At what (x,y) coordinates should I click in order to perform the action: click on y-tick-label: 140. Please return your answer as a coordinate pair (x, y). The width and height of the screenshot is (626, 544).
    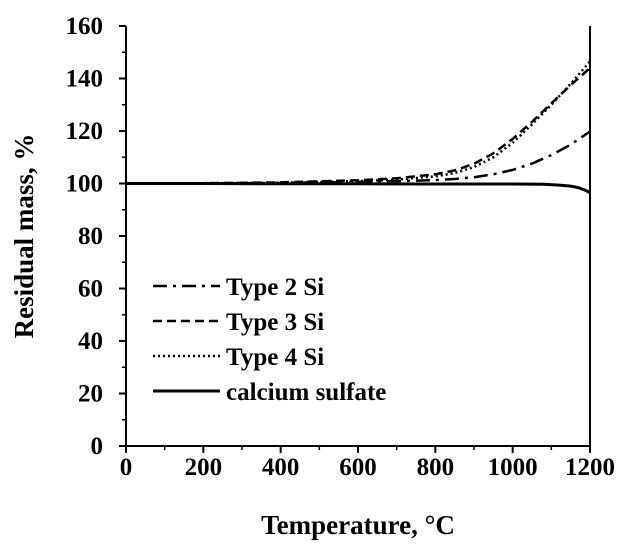
    Looking at the image, I should click on (85, 79).